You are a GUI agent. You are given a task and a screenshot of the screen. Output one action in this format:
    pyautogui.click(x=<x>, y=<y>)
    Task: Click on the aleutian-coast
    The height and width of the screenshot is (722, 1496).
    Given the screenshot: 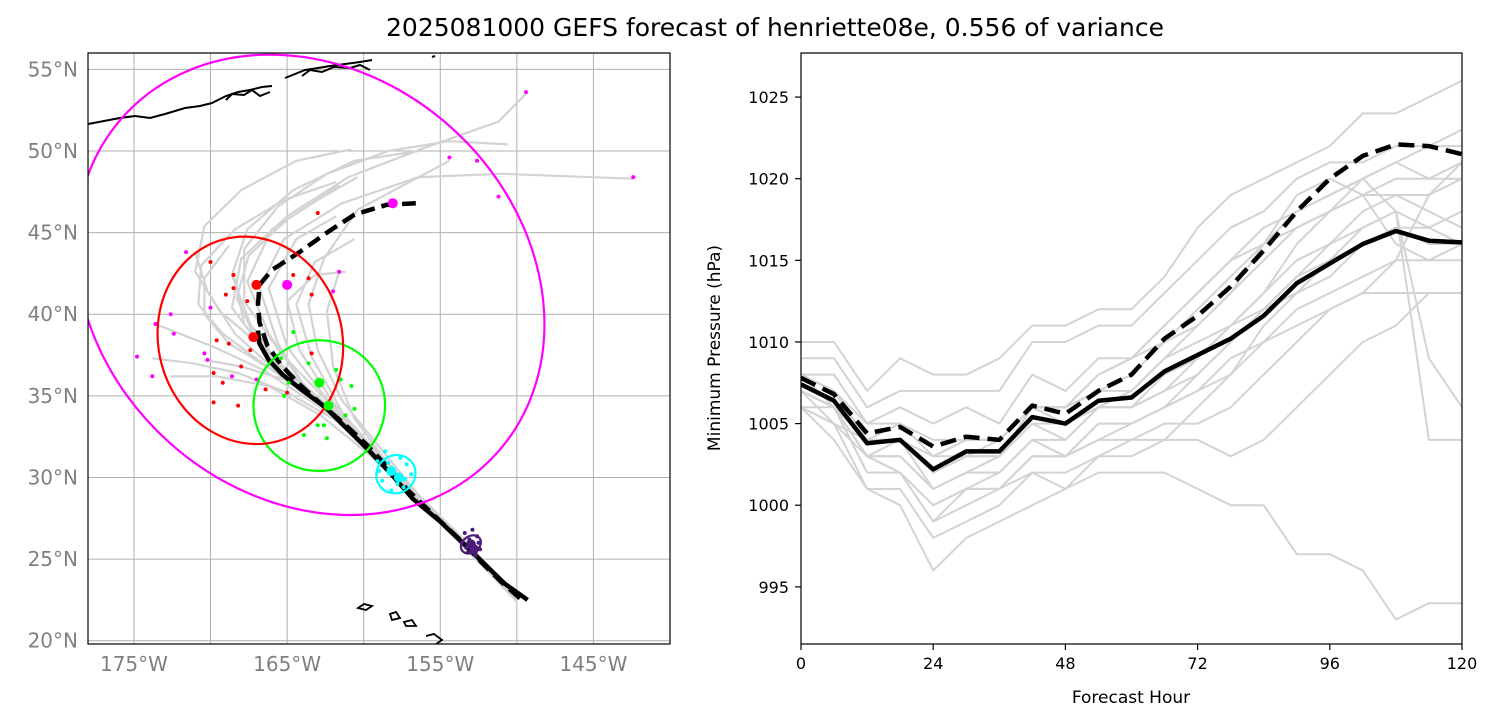 What is the action you would take?
    pyautogui.click(x=180, y=105)
    